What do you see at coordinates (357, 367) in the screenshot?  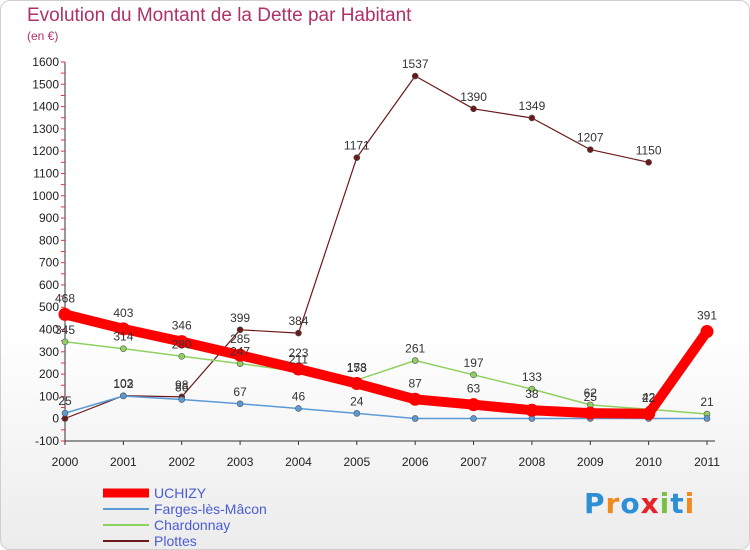 I see `data-label: 158` at bounding box center [357, 367].